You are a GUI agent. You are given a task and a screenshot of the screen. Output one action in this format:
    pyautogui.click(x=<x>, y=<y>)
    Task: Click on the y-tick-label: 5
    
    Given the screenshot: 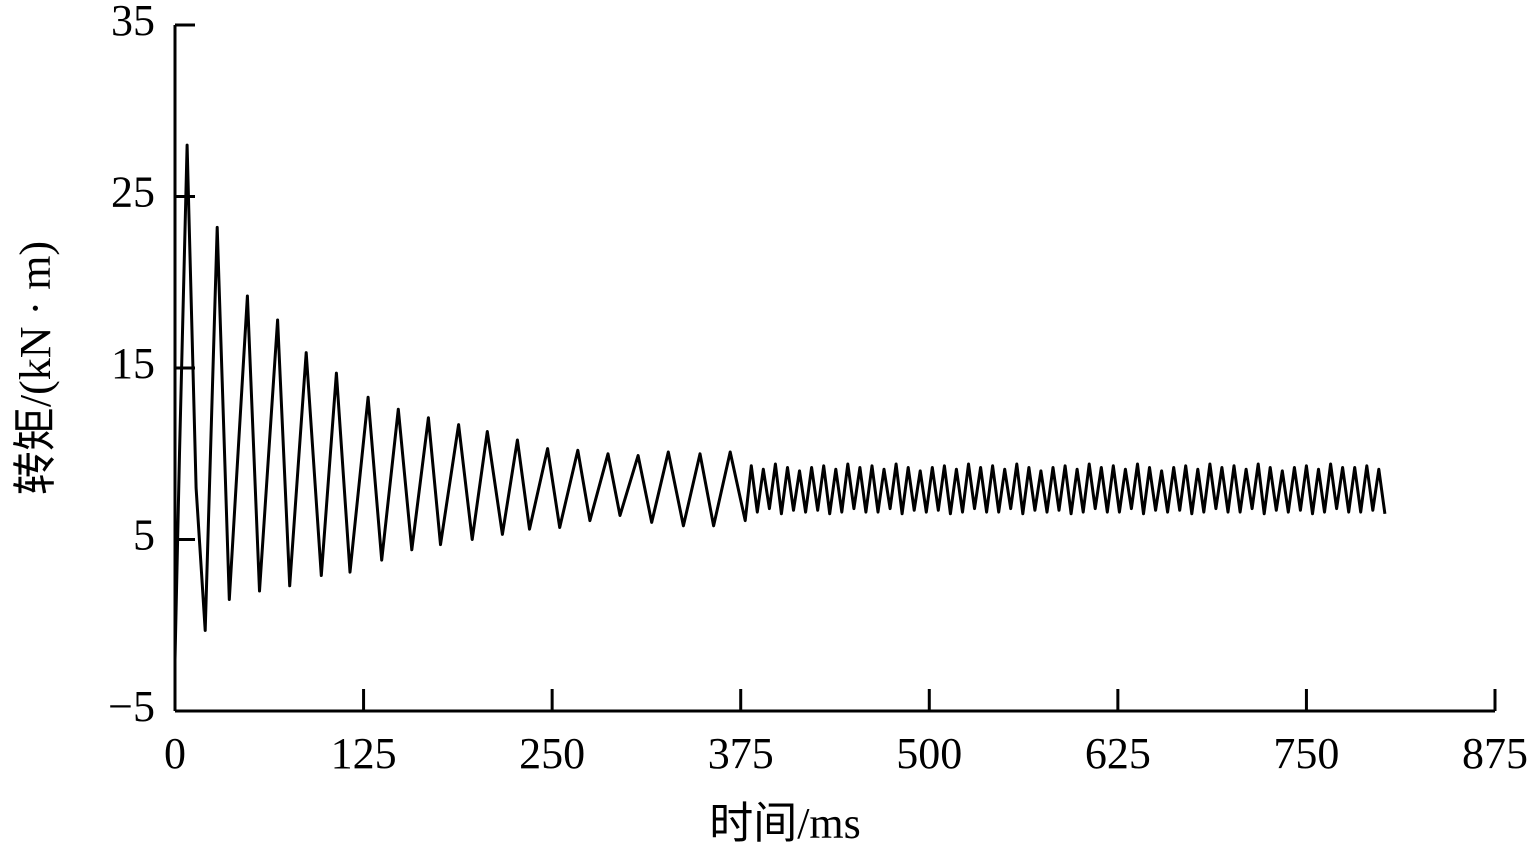 What is the action you would take?
    pyautogui.click(x=144, y=535)
    